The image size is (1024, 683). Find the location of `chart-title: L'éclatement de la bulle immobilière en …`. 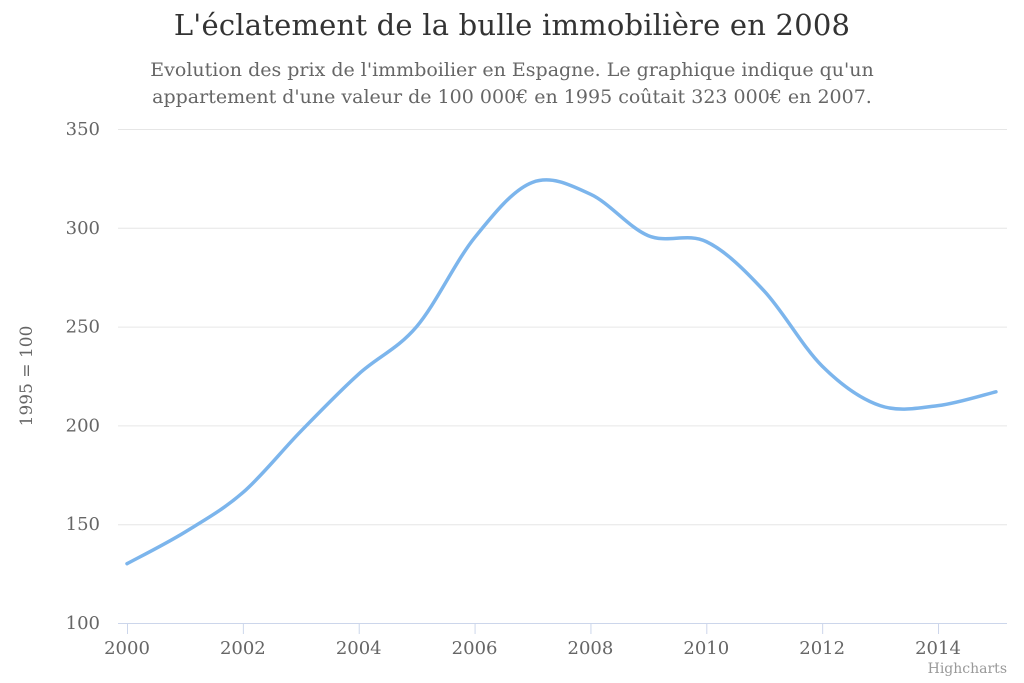

chart-title: L'éclatement de la bulle immobilière en … is located at coordinates (512, 25).